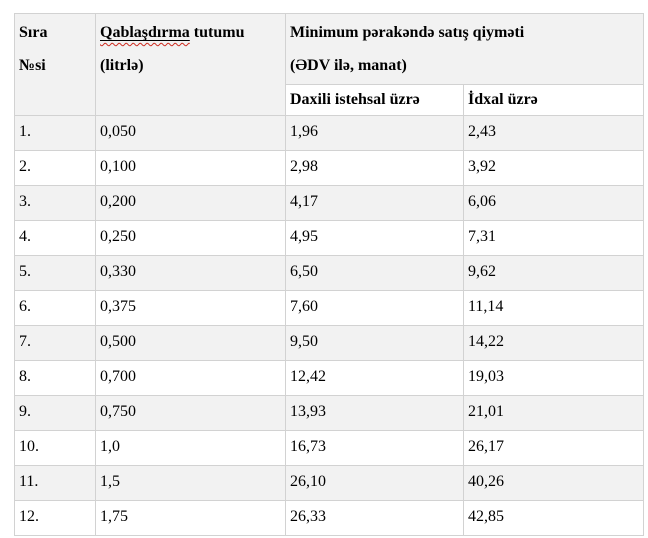 The width and height of the screenshot is (648, 538). Describe the element at coordinates (55, 413) in the screenshot. I see `cell-row-number: 9.` at that location.